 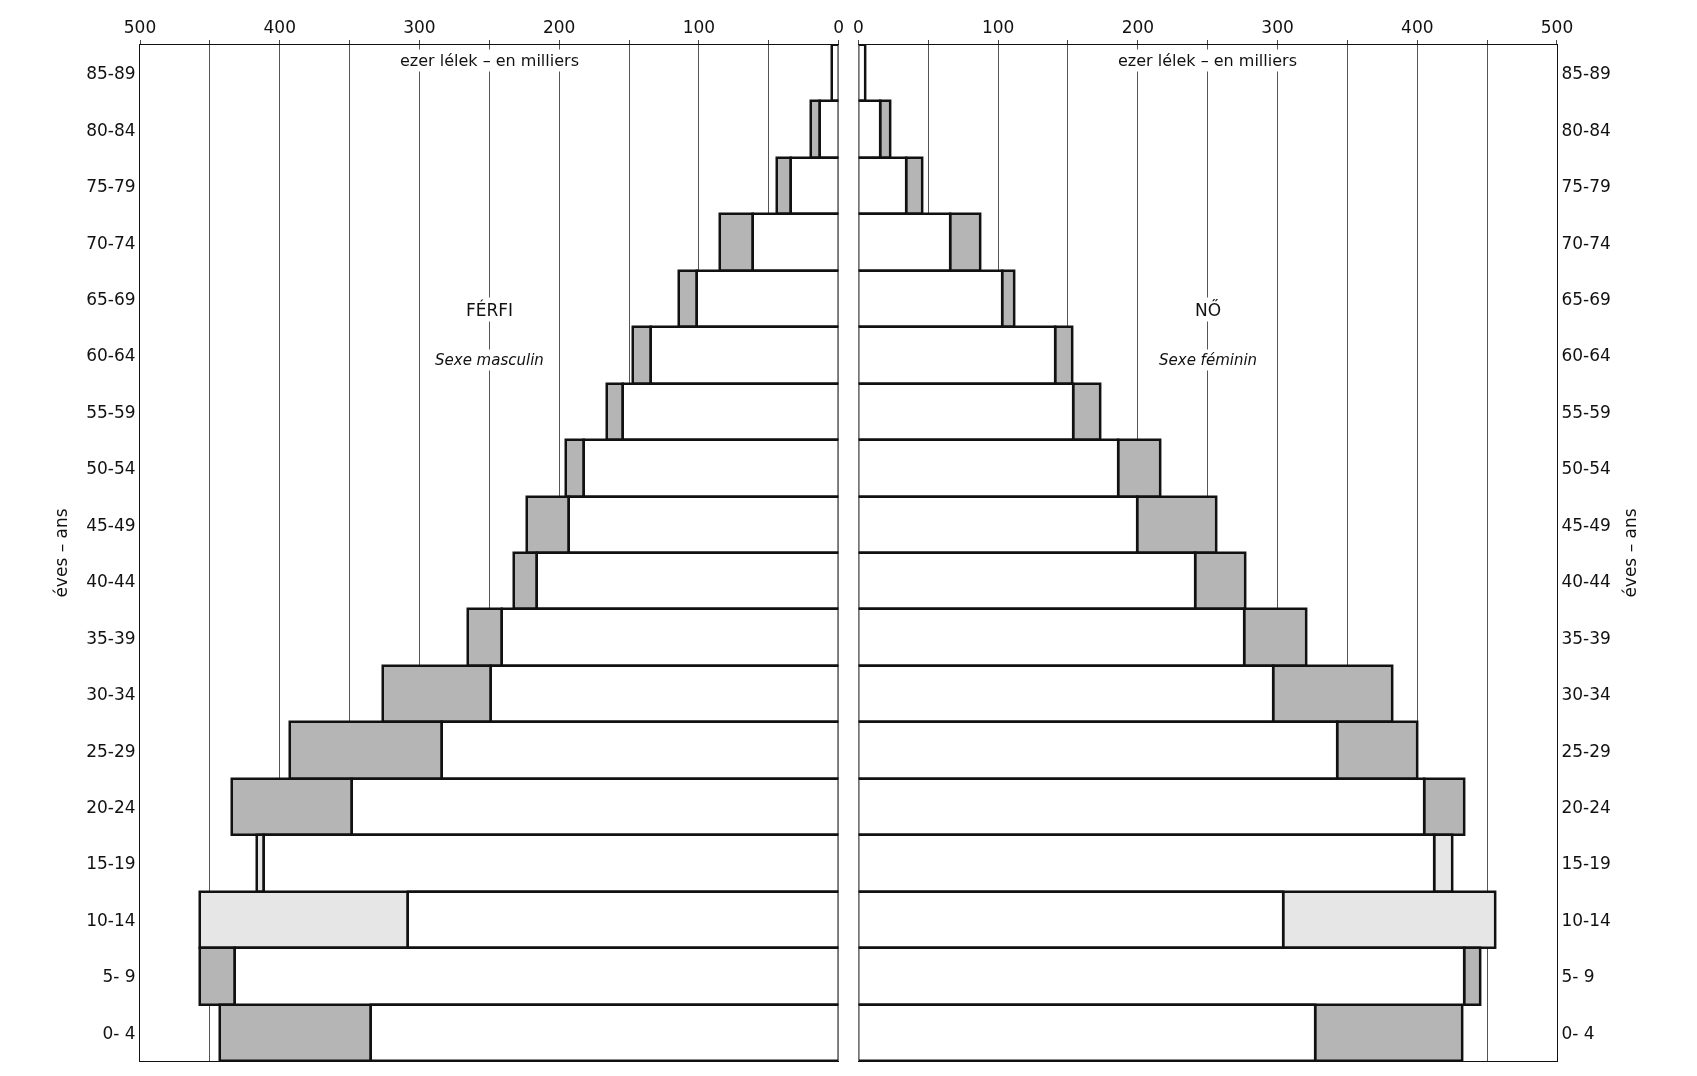 I want to click on annotation: FÉRFI, so click(x=490, y=309).